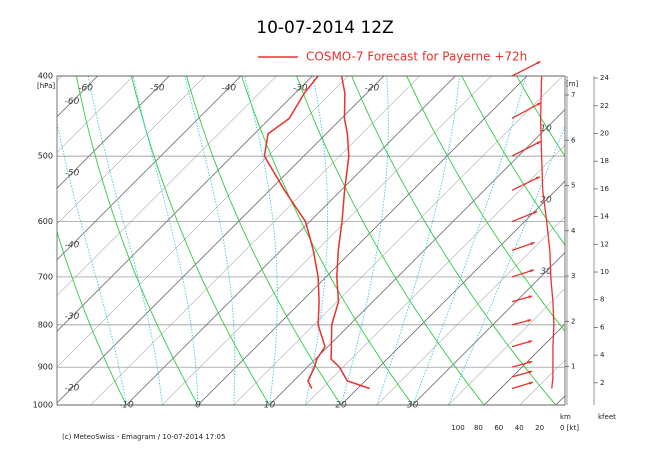 Image resolution: width=650 pixels, height=460 pixels. What do you see at coordinates (602, 383) in the screenshot?
I see `kfeet-tick-label: 2` at bounding box center [602, 383].